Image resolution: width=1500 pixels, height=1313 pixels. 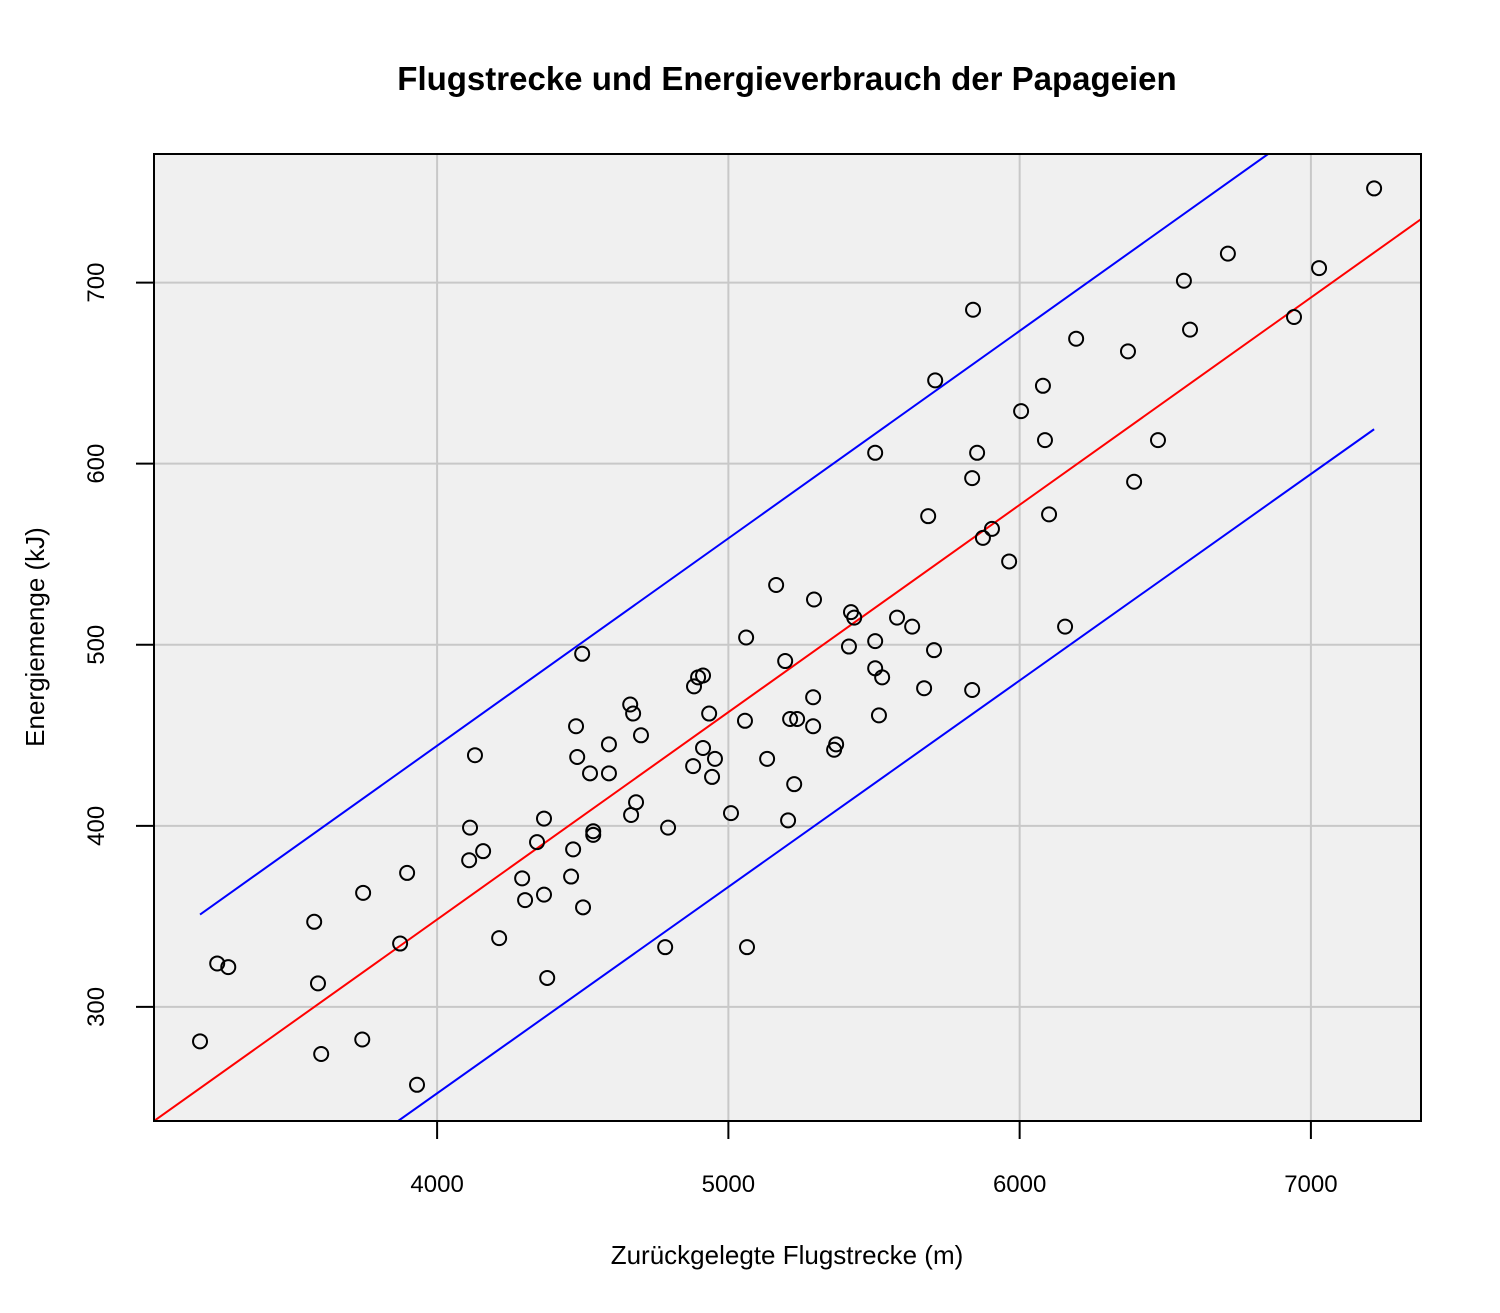 What do you see at coordinates (96, 464) in the screenshot?
I see `y-tick-label: 600` at bounding box center [96, 464].